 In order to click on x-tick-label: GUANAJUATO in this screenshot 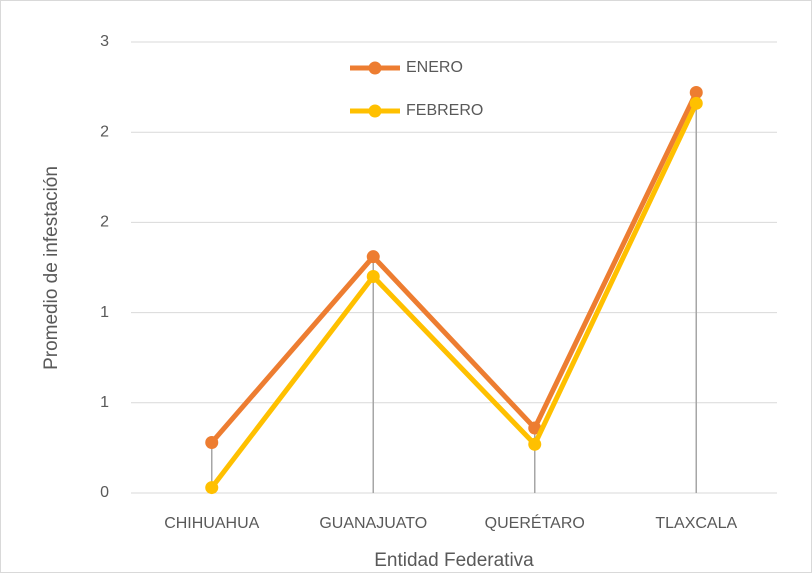, I will do `click(373, 523)`.